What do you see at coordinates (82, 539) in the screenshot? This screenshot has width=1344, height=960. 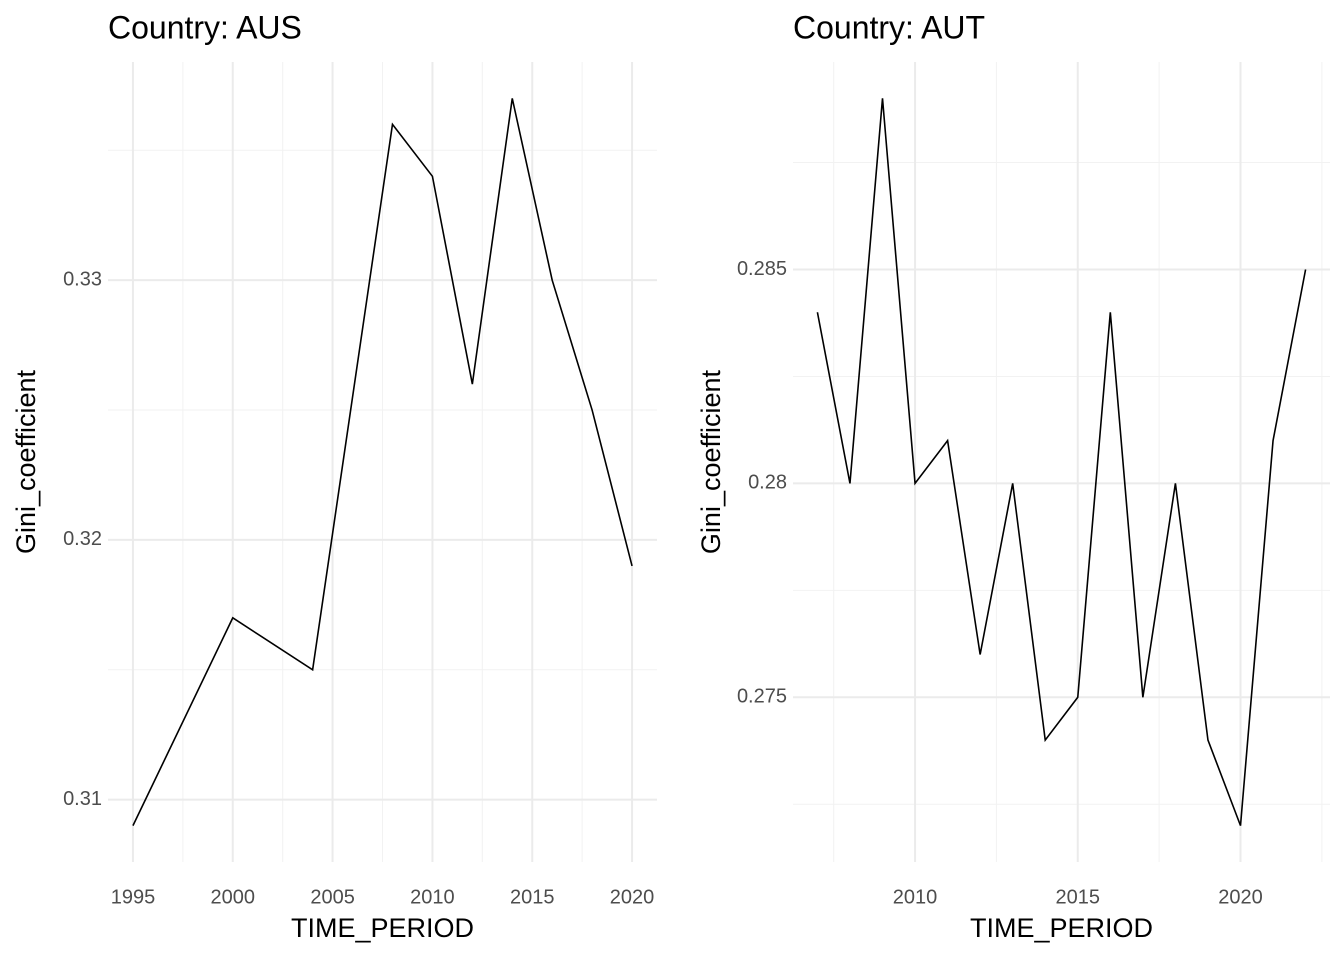 I see `y-tick-label: 0.32` at bounding box center [82, 539].